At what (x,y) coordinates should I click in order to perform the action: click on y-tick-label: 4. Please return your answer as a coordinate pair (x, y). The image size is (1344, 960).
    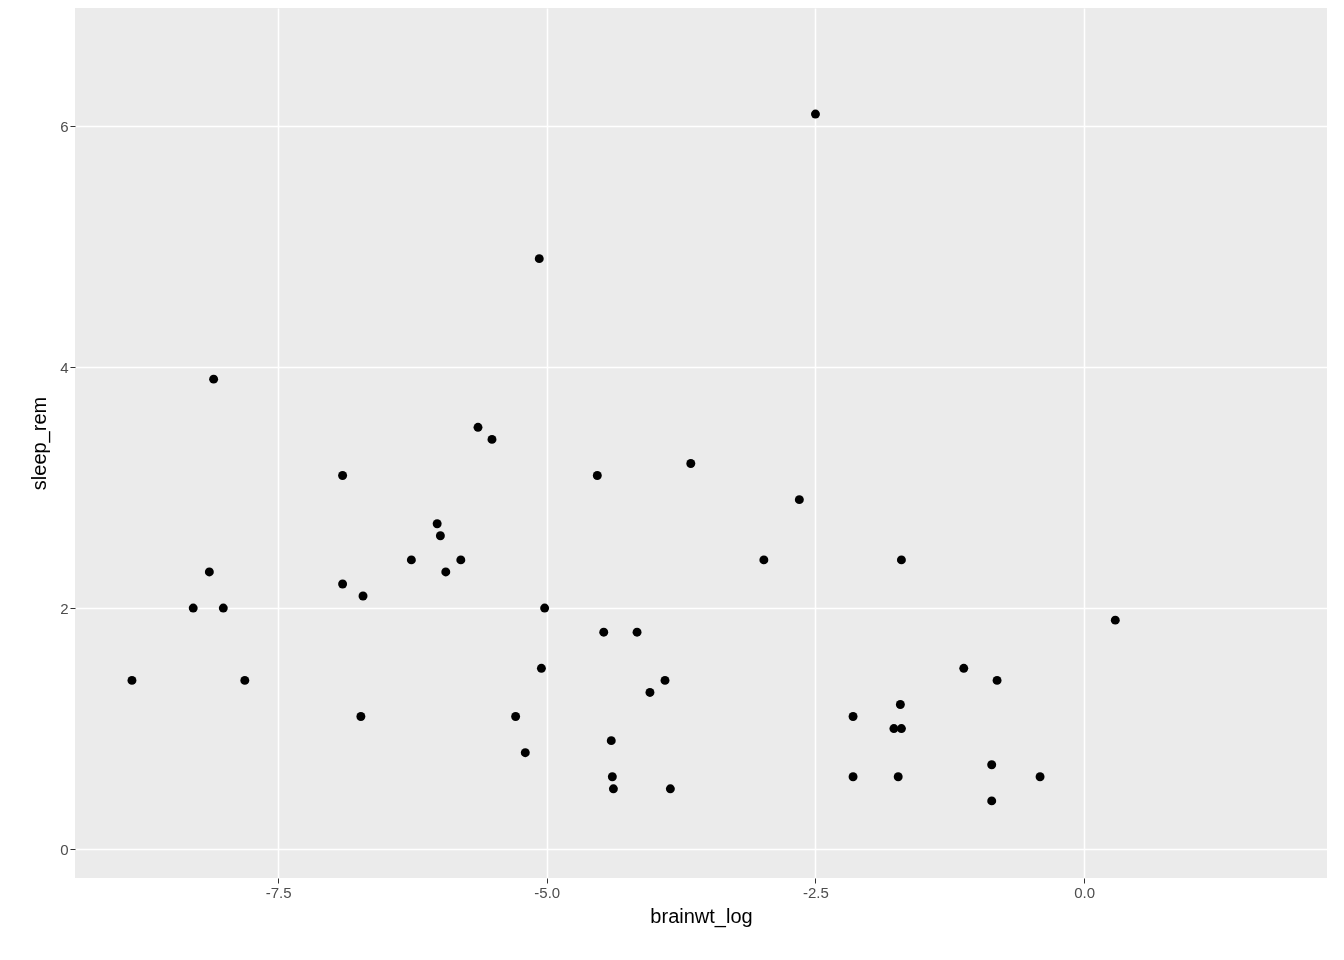
    Looking at the image, I should click on (64, 367).